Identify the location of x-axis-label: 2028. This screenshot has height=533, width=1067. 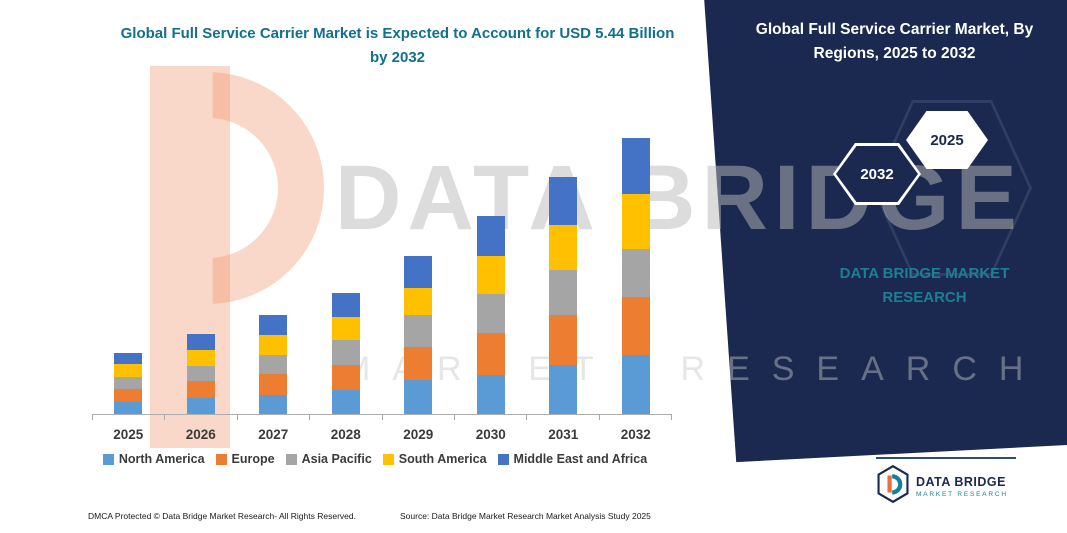
(345, 434).